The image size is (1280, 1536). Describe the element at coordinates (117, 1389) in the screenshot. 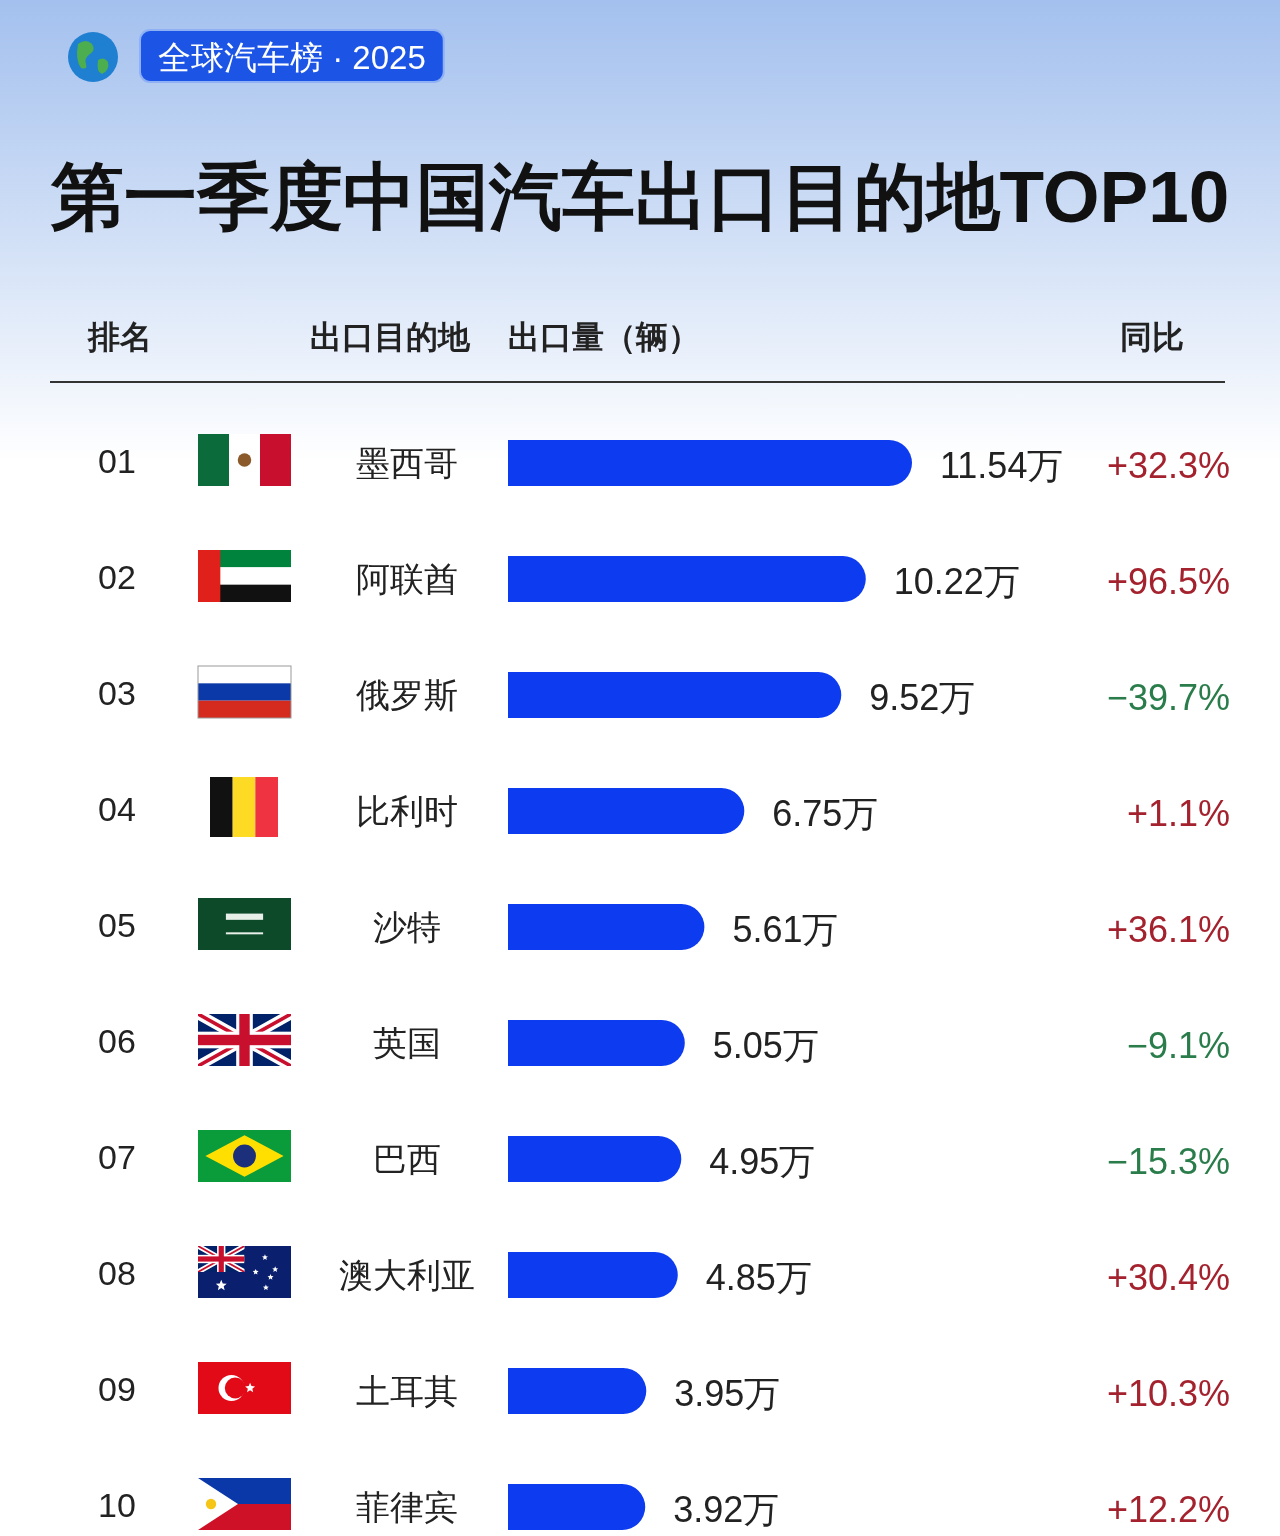

I see `text: 09` at that location.